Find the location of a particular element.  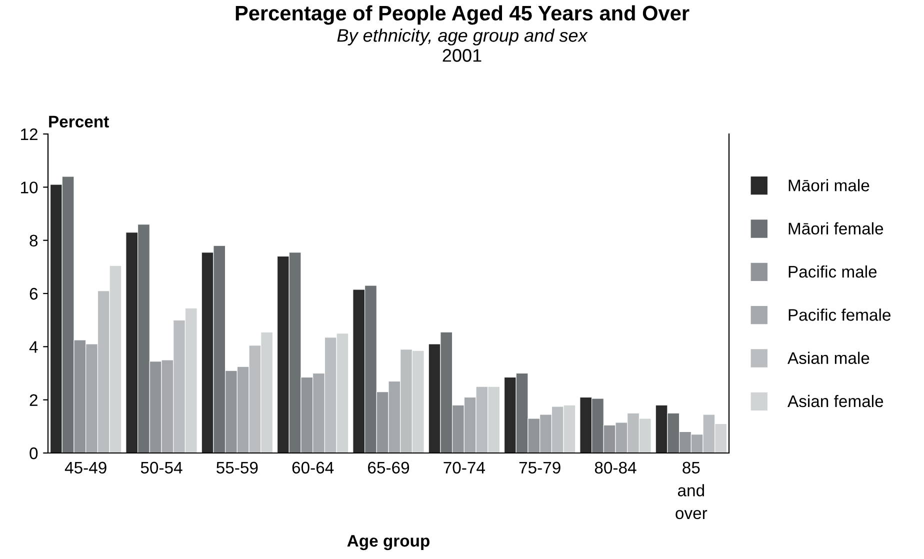

legend-label: Māori female is located at coordinates (836, 228).